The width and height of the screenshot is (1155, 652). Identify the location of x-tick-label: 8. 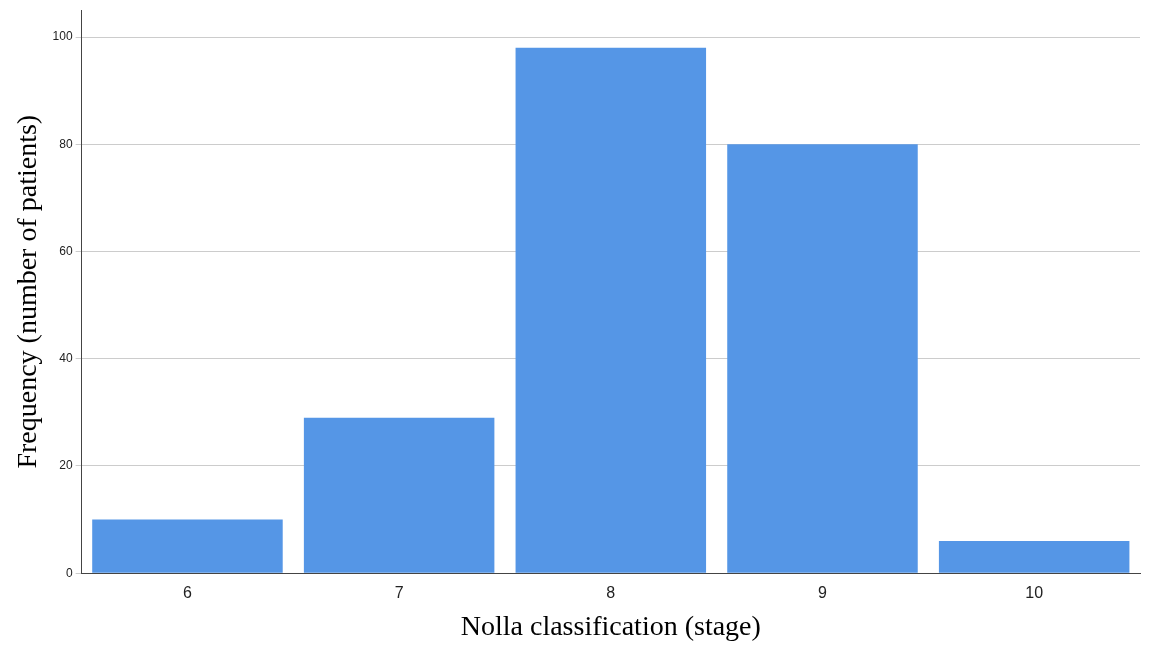
(611, 593).